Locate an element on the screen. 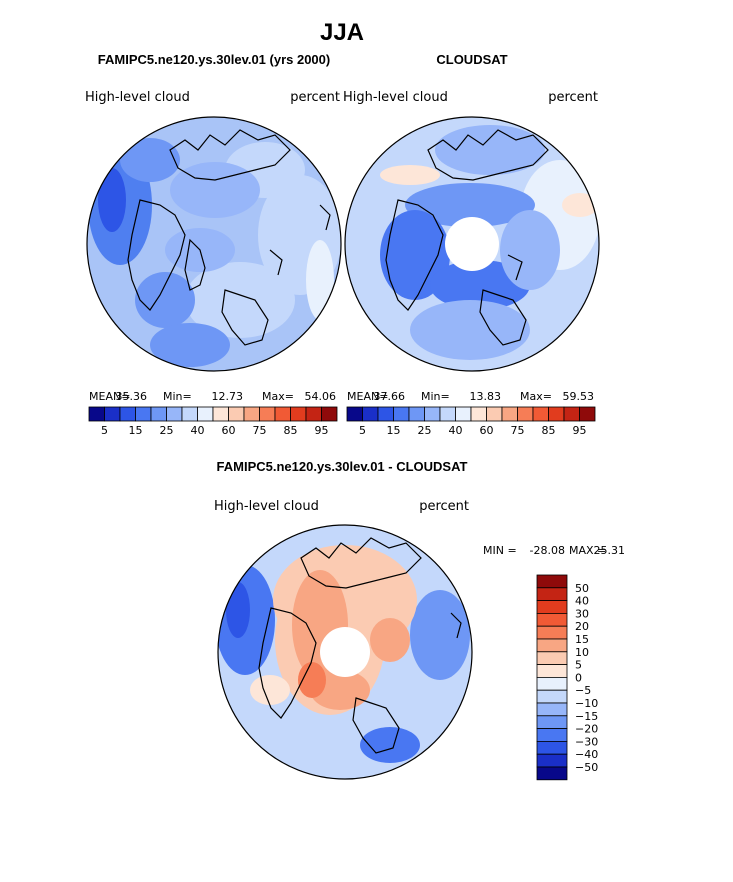 This screenshot has width=733, height=882. panel-c-max-label: MAX = is located at coordinates (587, 550).